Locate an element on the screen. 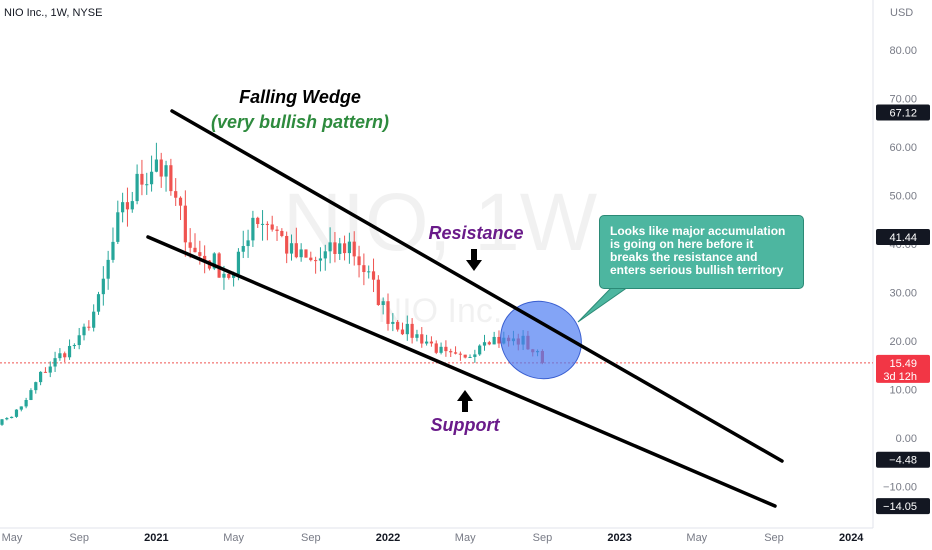 The width and height of the screenshot is (932, 550). support-label: Support is located at coordinates (466, 425).